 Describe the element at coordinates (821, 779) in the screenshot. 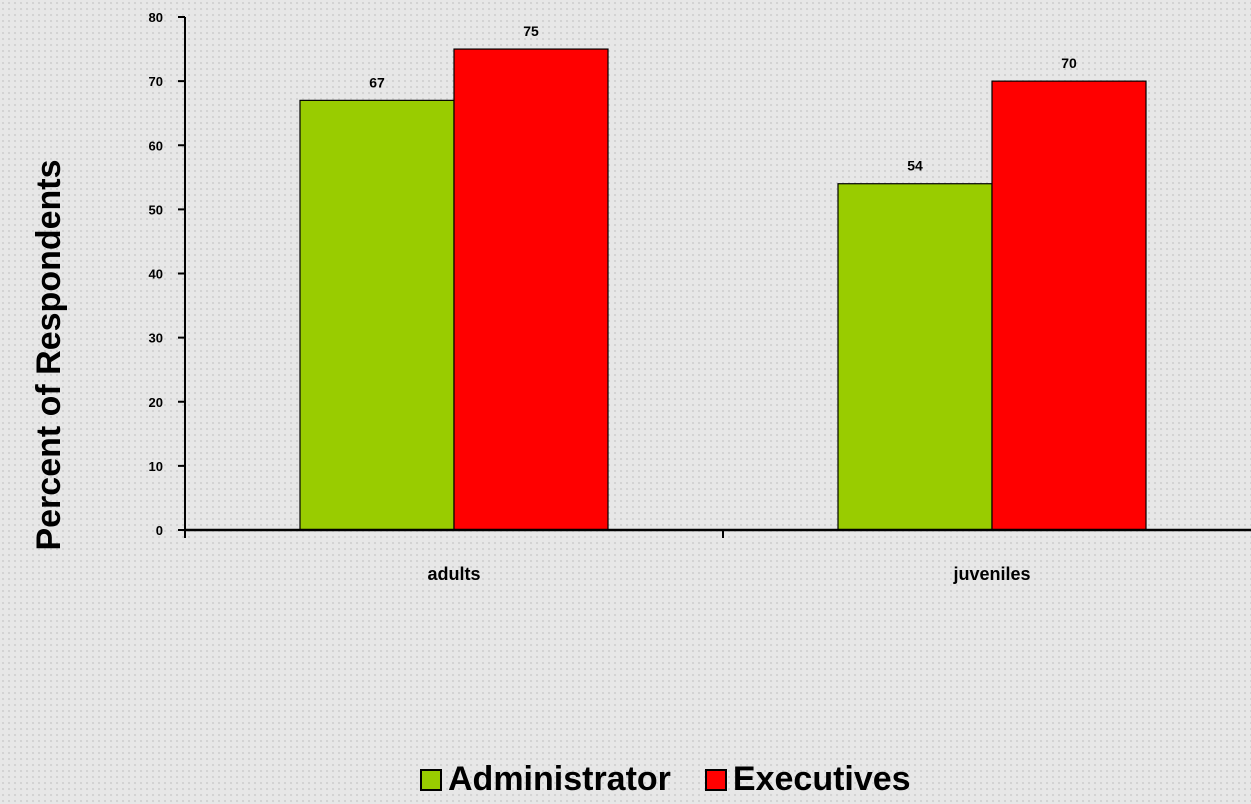

I see `legend-label-executives: Executives` at that location.